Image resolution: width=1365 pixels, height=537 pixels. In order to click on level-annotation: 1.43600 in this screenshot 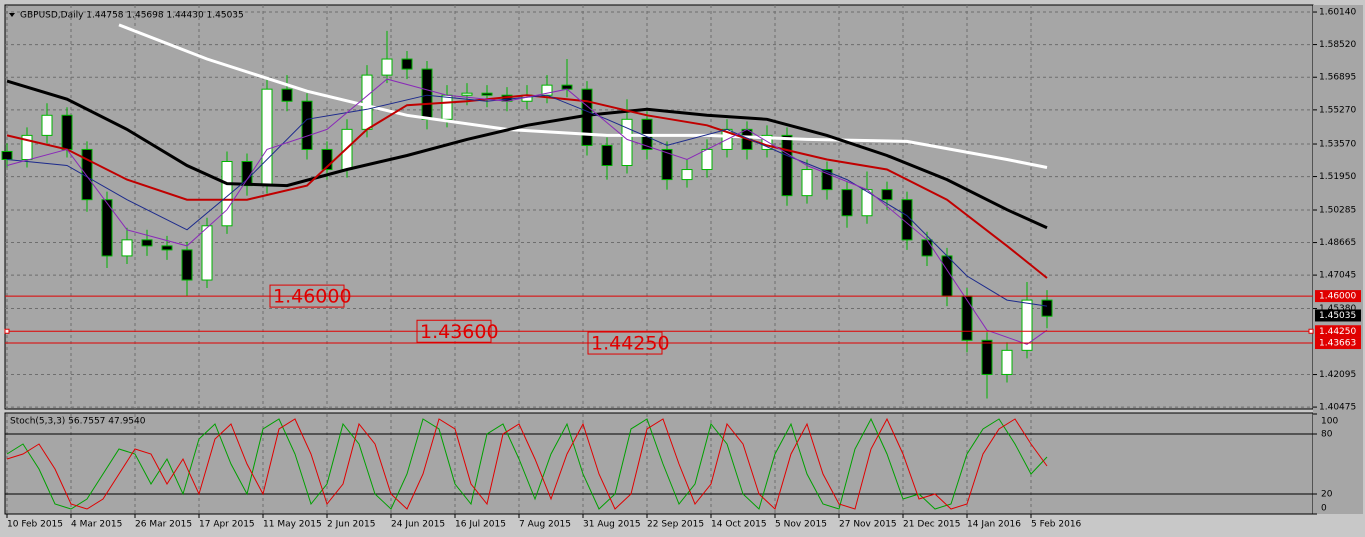, I will do `click(459, 332)`.